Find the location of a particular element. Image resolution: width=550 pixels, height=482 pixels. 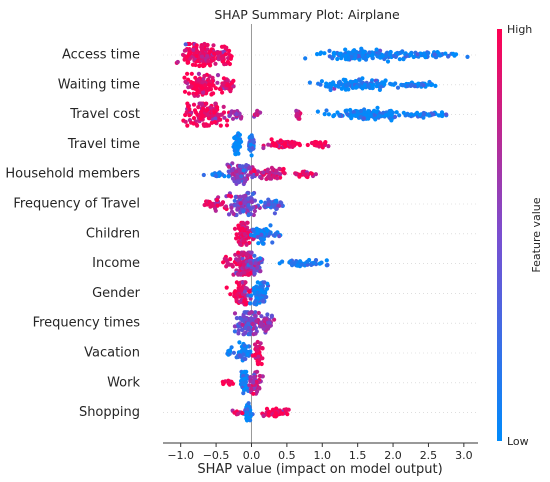

feature-label: Children is located at coordinates (113, 233).